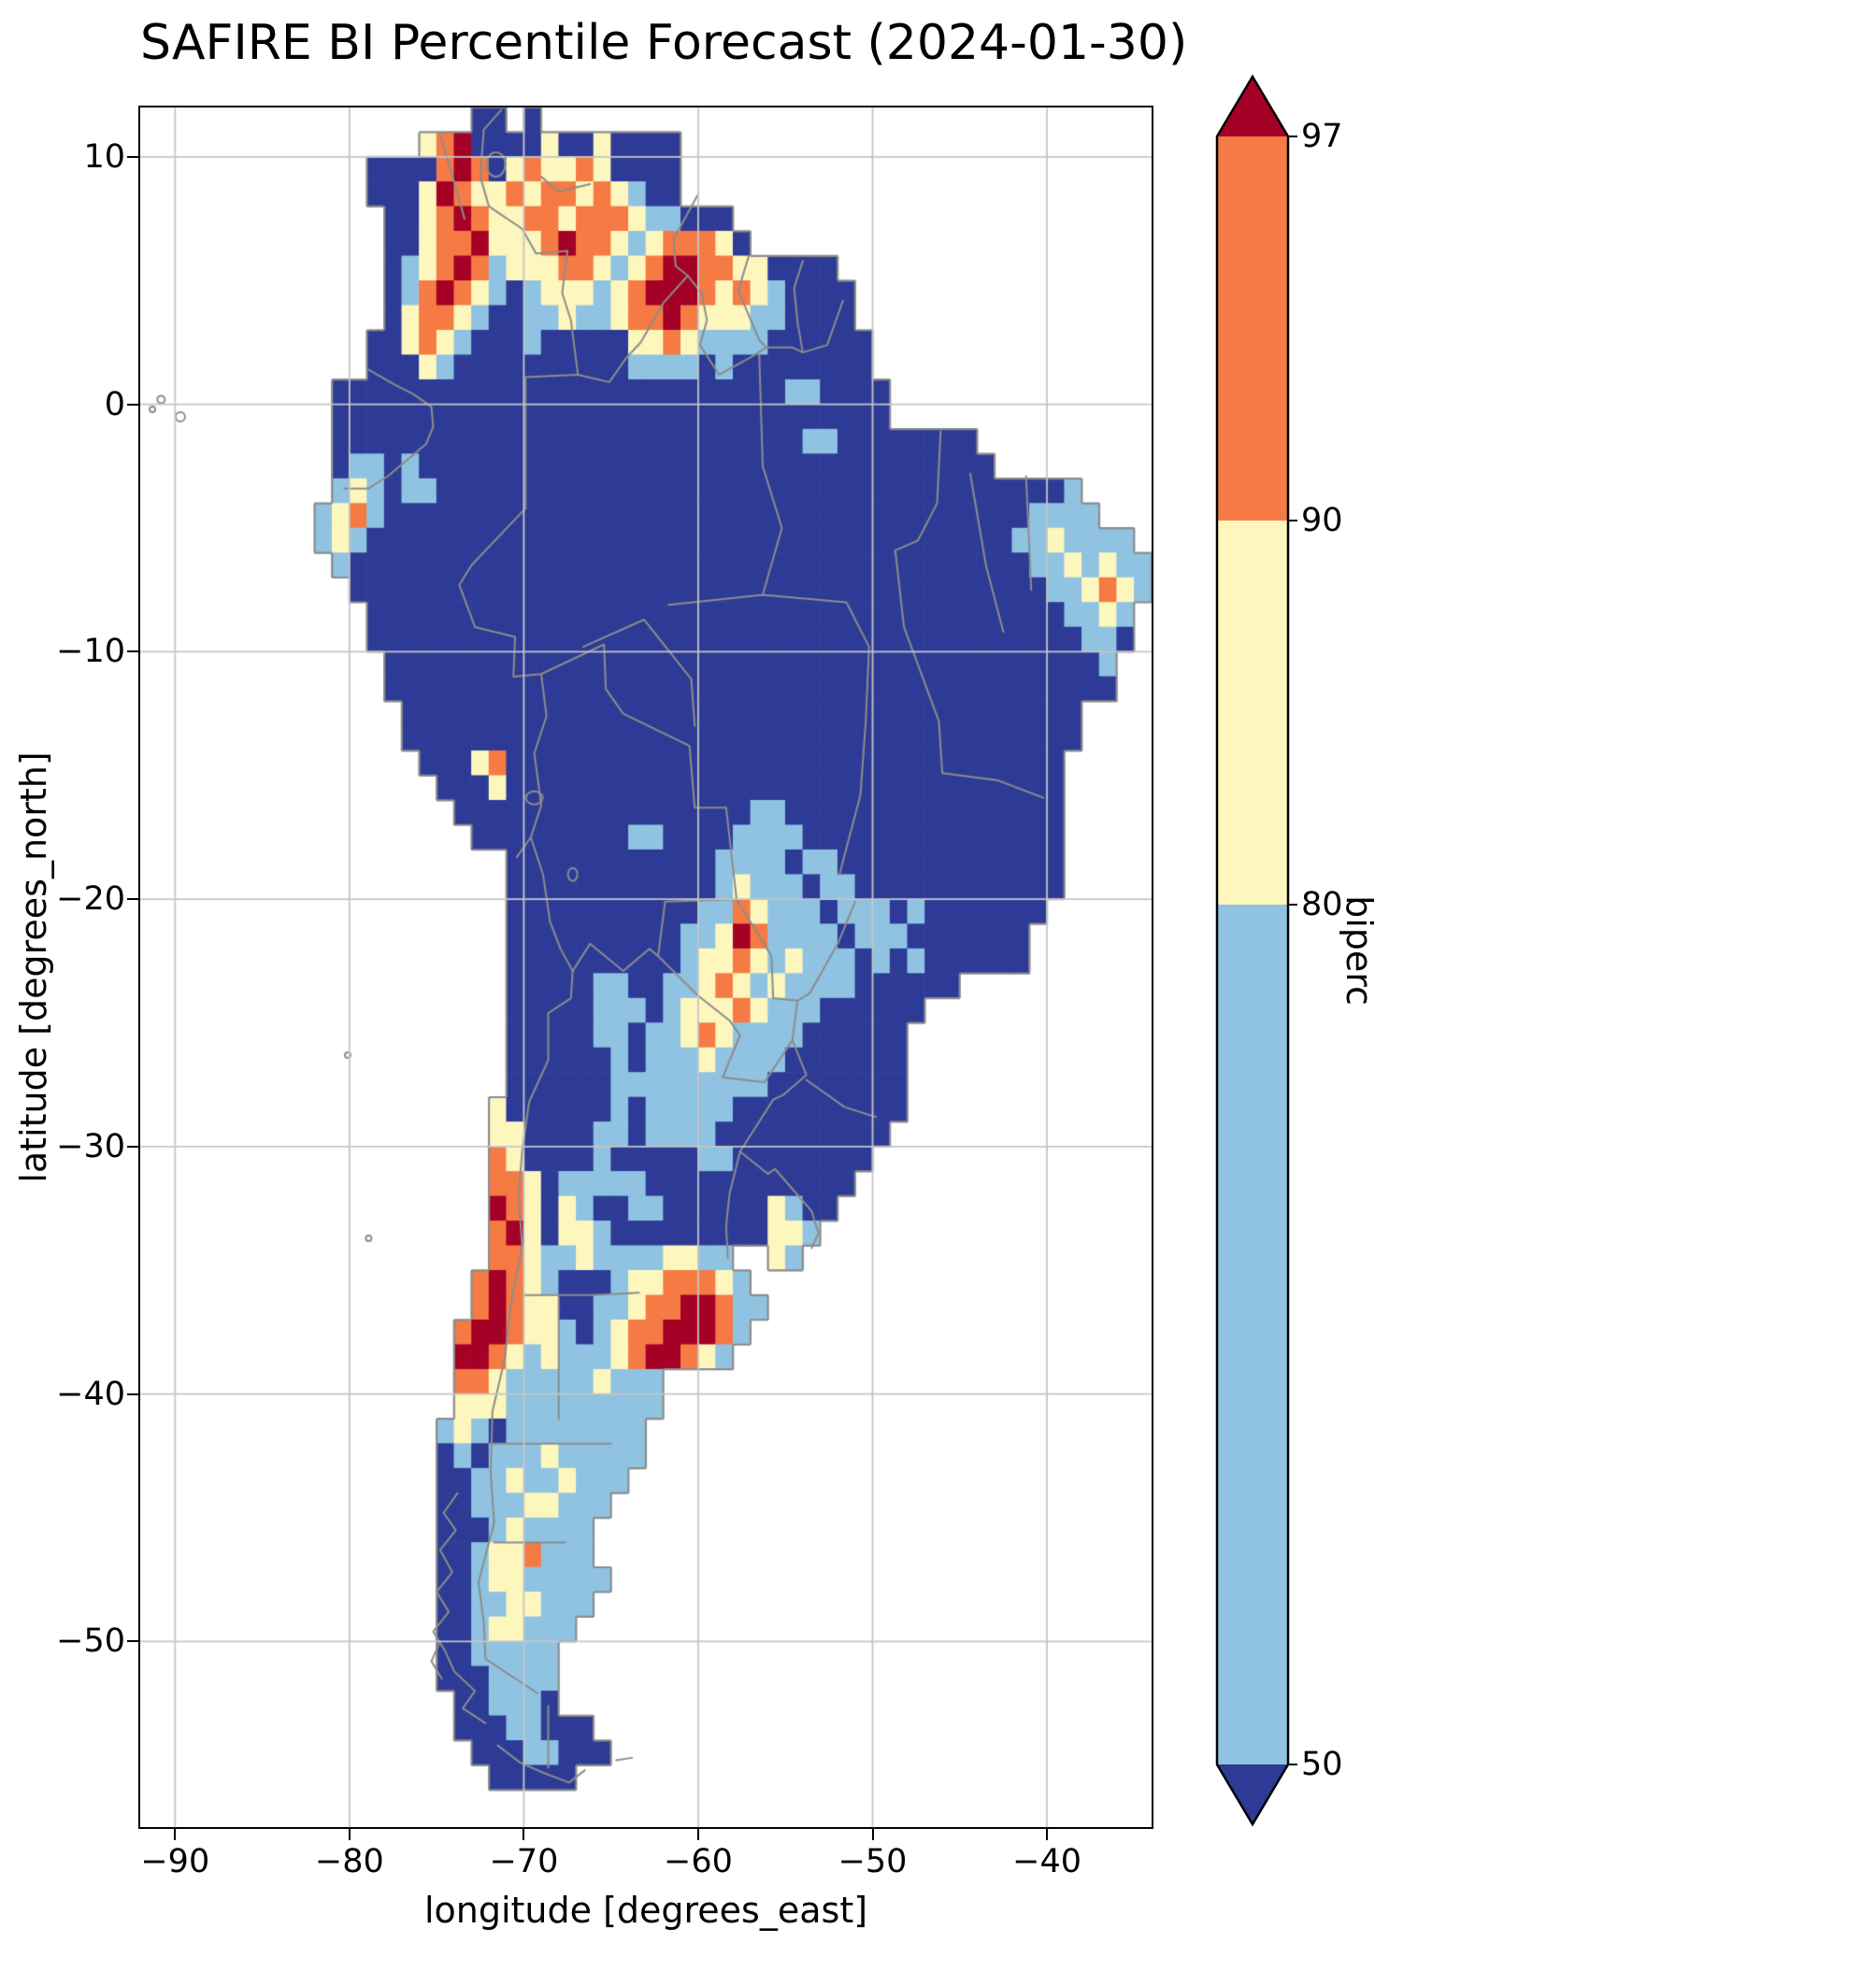  What do you see at coordinates (104, 156) in the screenshot?
I see `y-tick-label: 10` at bounding box center [104, 156].